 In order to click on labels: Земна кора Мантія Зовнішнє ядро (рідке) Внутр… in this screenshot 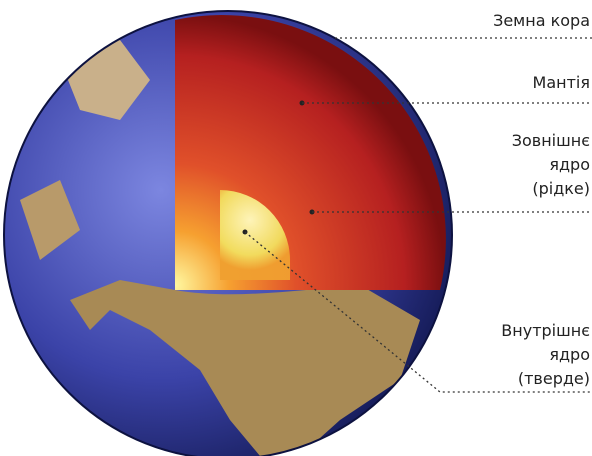, I will do `click(541, 199)`.